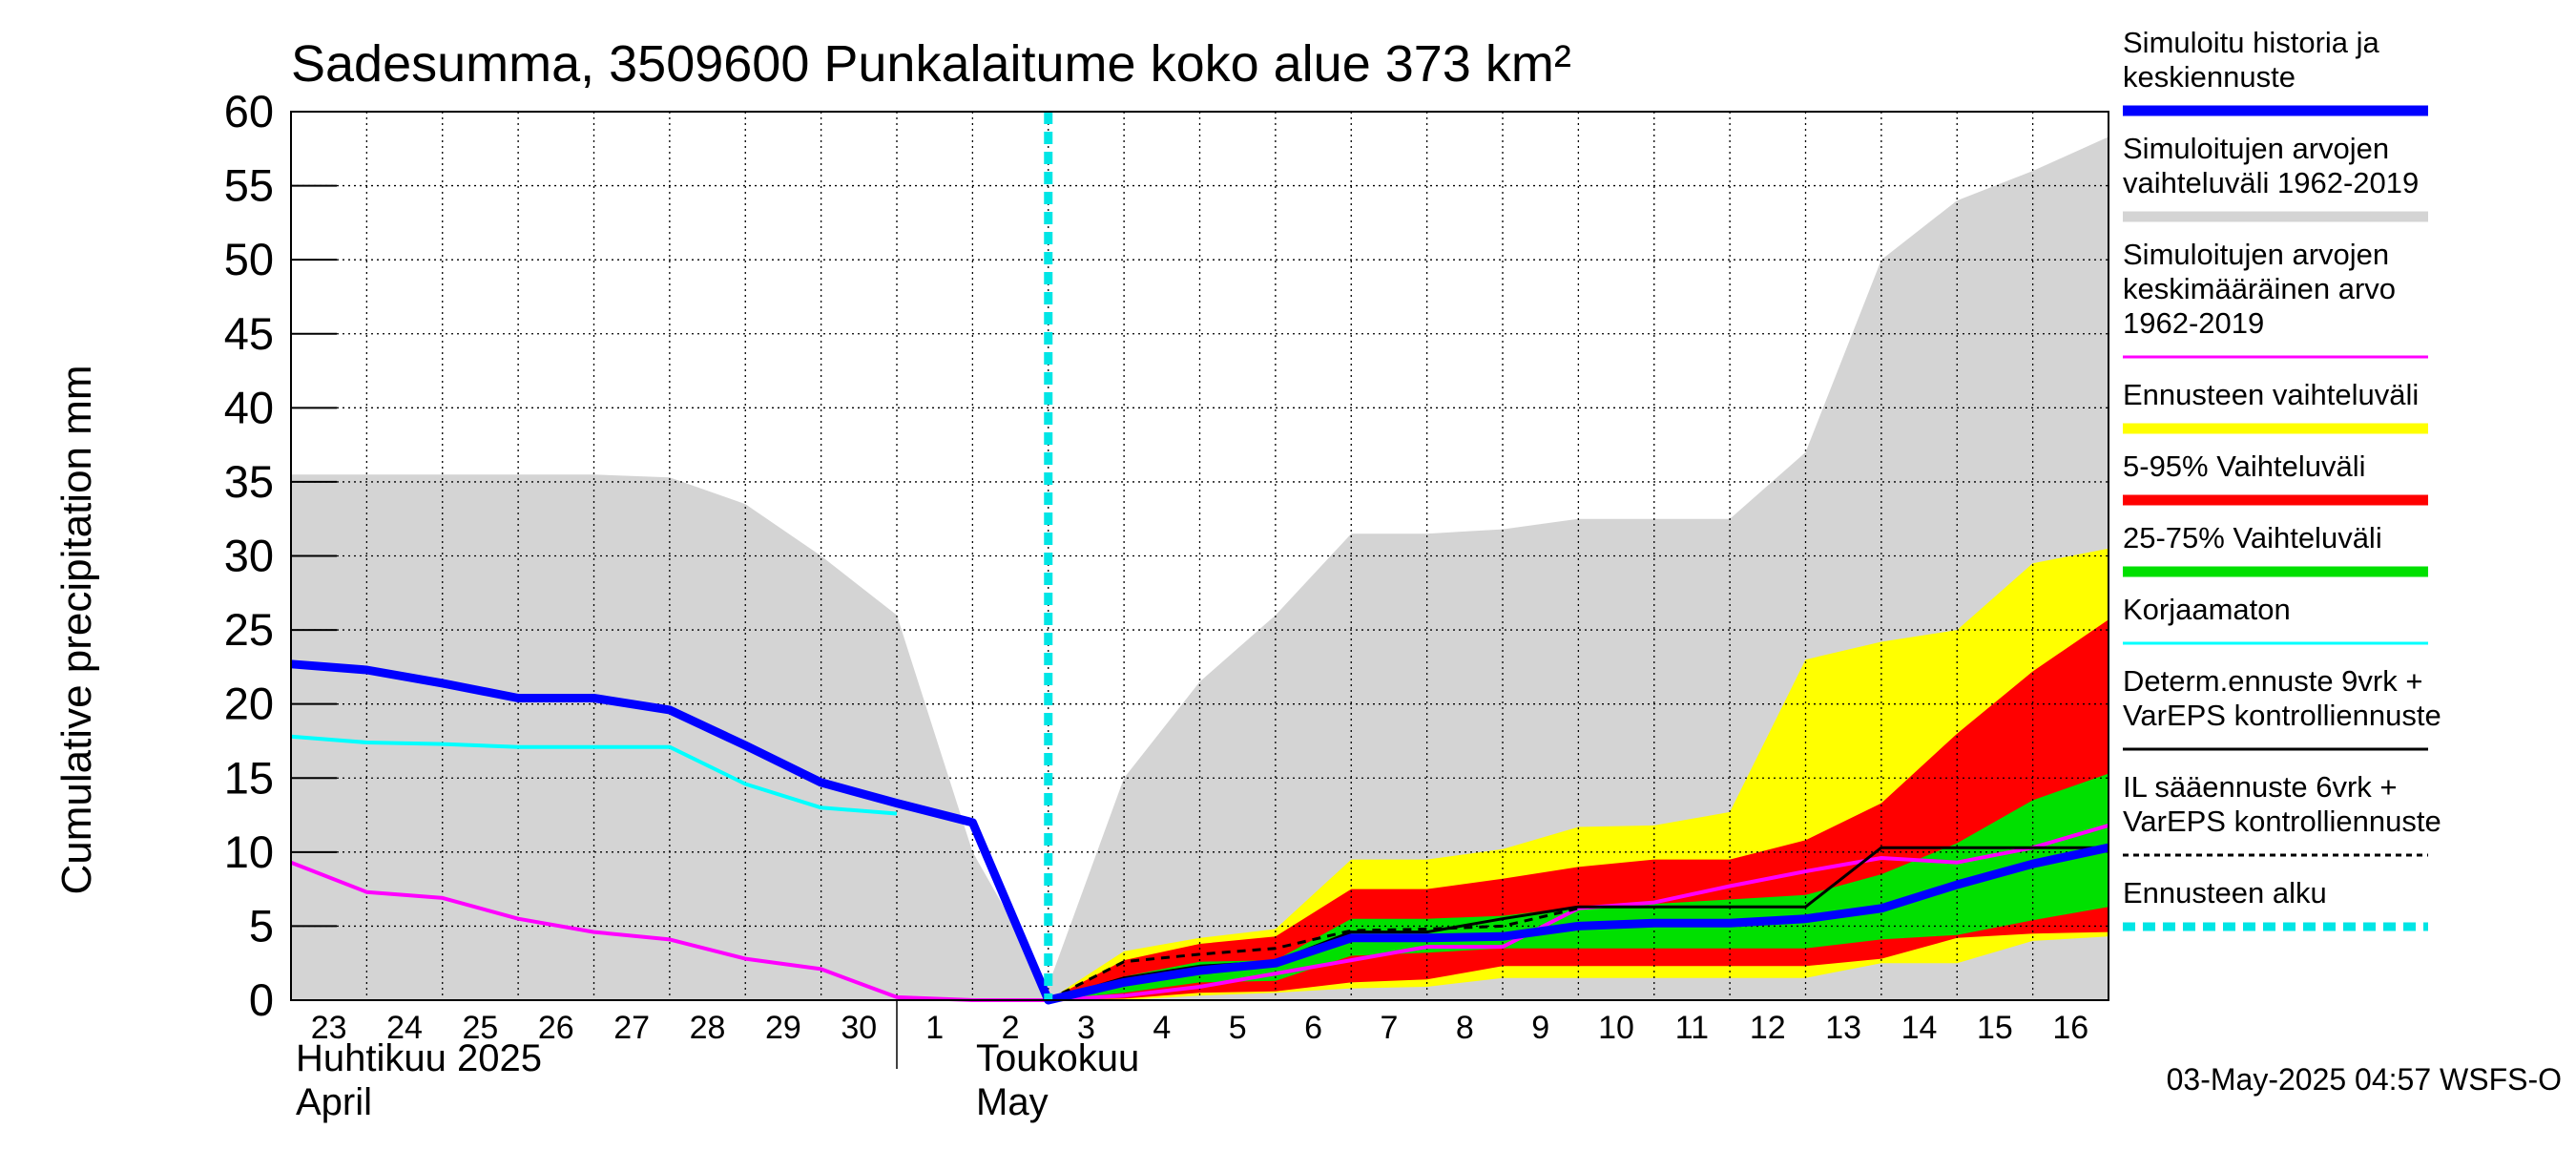 The width and height of the screenshot is (2576, 1150). What do you see at coordinates (1057, 1058) in the screenshot?
I see `month-label-may-fi: Toukokuu` at bounding box center [1057, 1058].